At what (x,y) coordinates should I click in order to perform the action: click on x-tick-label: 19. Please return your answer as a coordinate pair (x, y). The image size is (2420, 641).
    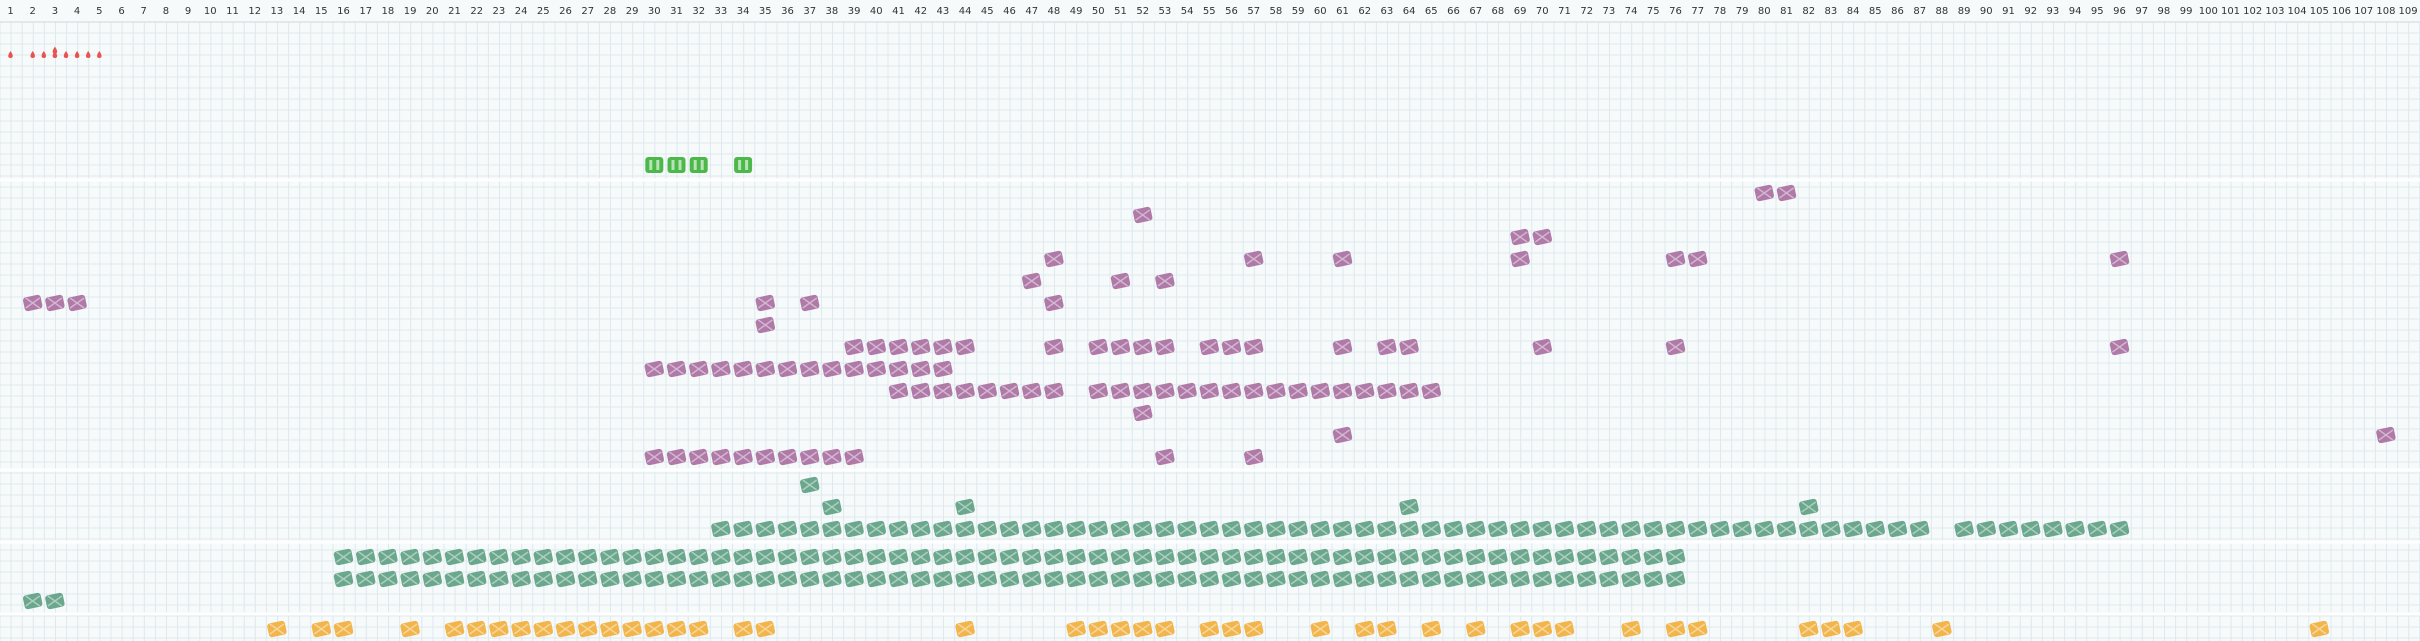
    Looking at the image, I should click on (410, 11).